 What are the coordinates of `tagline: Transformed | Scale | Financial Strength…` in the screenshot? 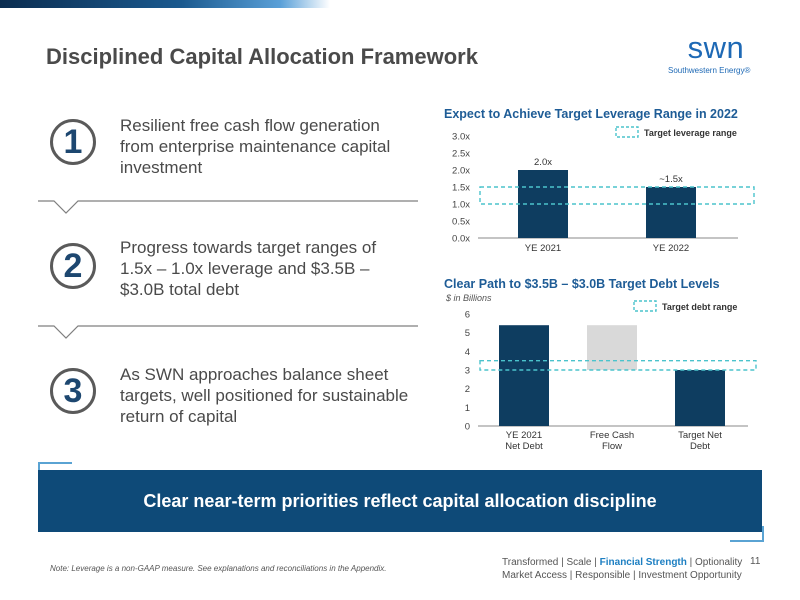 It's located at (622, 569).